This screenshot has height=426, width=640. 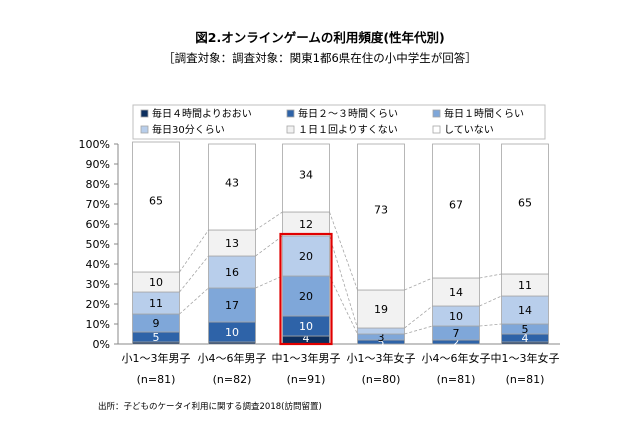 What do you see at coordinates (381, 358) in the screenshot?
I see `x-category-label: 小1～3年女子` at bounding box center [381, 358].